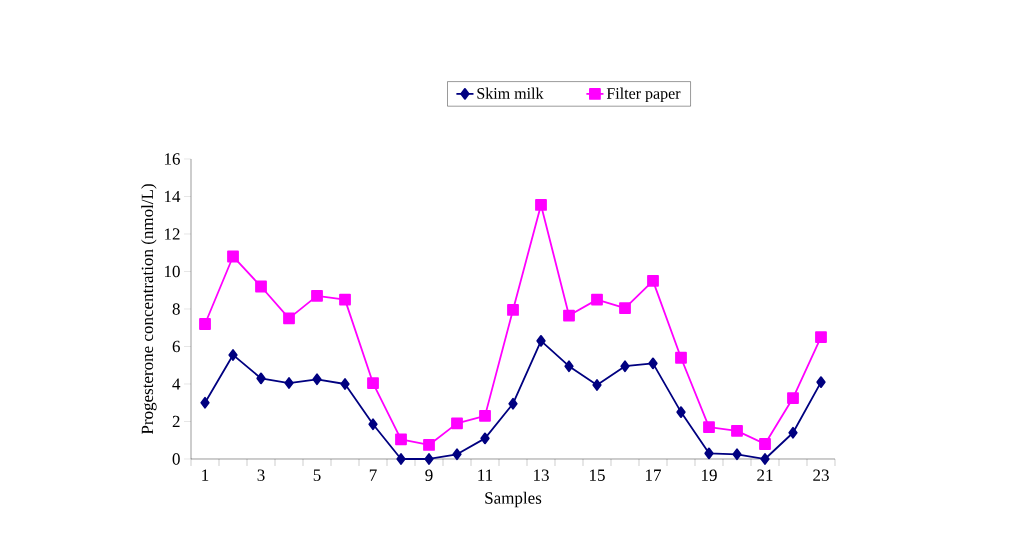  I want to click on x-tick-label: 5, so click(317, 475).